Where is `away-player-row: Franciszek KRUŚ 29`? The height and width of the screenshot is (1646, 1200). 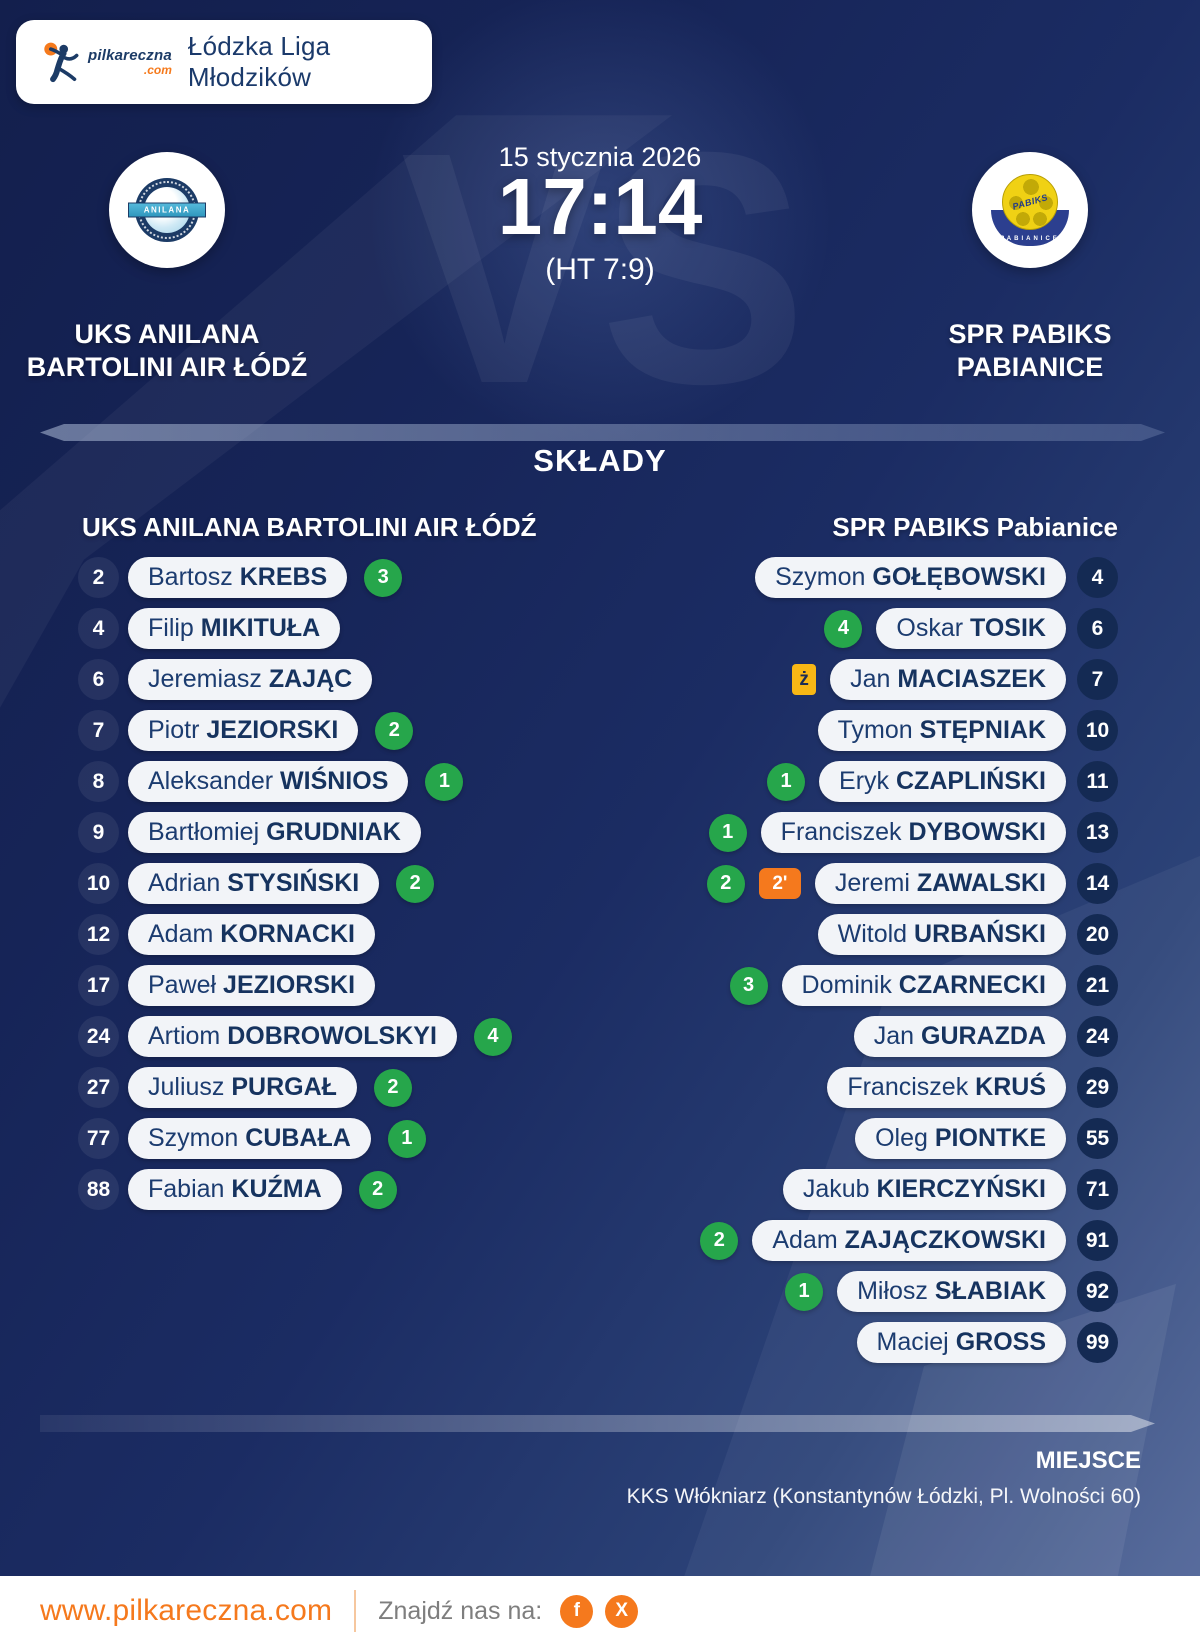
away-player-row: Franciszek KRUŚ 29 is located at coordinates (909, 1087).